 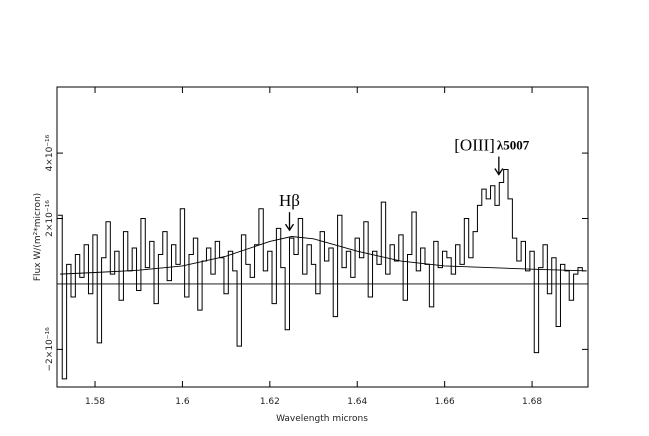 What do you see at coordinates (357, 402) in the screenshot?
I see `x-tick-label: 1.64` at bounding box center [357, 402].